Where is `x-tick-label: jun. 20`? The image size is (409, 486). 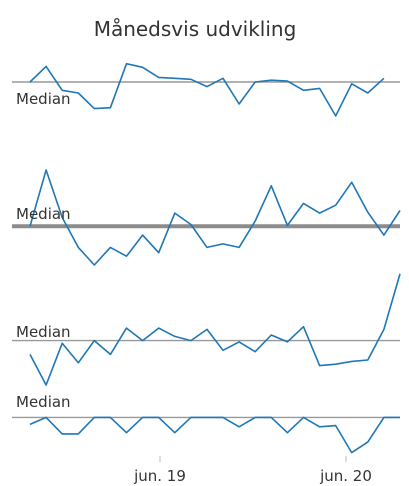 x-tick-label: jun. 20 is located at coordinates (345, 476).